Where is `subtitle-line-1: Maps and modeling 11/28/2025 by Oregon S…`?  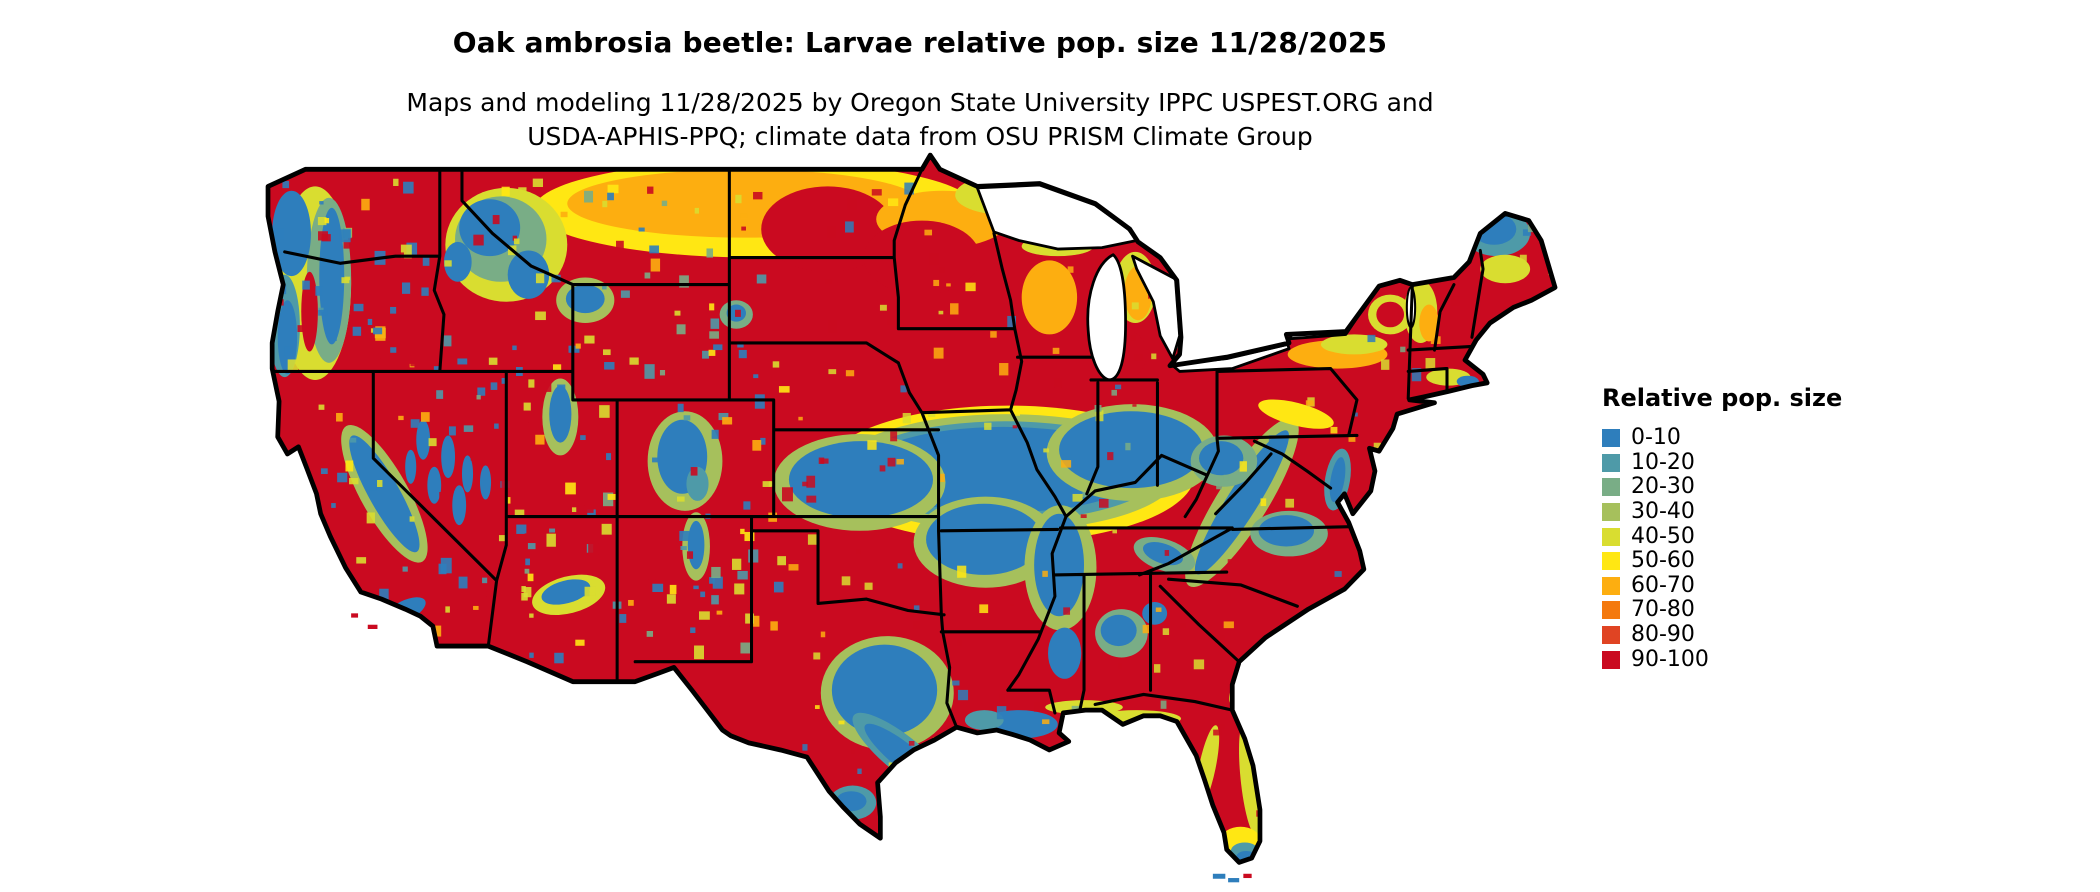 subtitle-line-1: Maps and modeling 11/28/2025 by Oregon S… is located at coordinates (920, 102).